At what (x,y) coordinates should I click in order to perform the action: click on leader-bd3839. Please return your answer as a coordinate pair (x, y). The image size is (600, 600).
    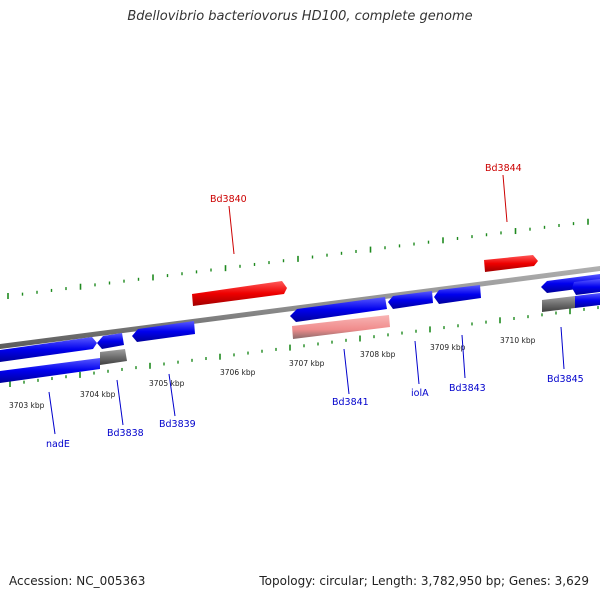
    Looking at the image, I should click on (172, 395).